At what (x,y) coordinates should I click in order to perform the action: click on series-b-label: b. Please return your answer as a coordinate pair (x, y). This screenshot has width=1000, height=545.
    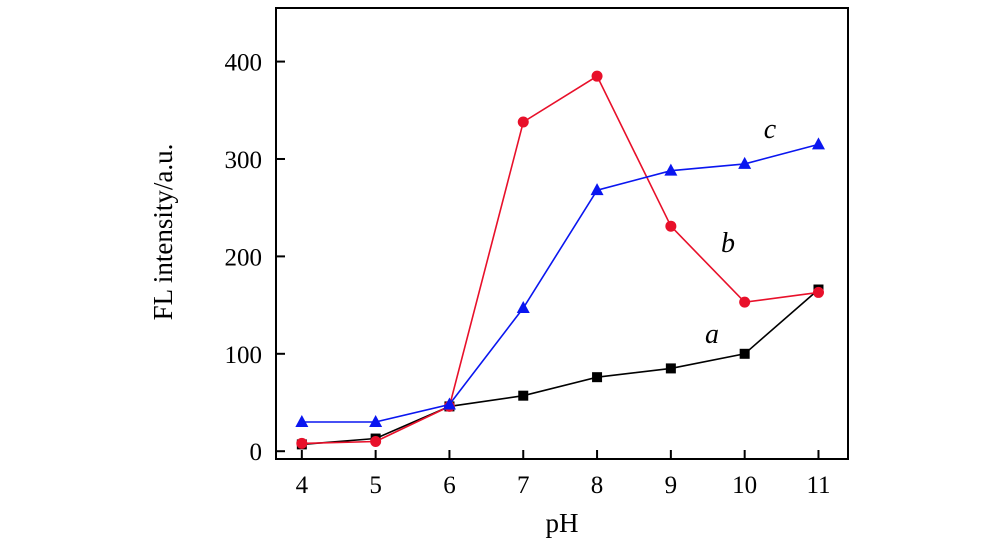
    Looking at the image, I should click on (728, 243).